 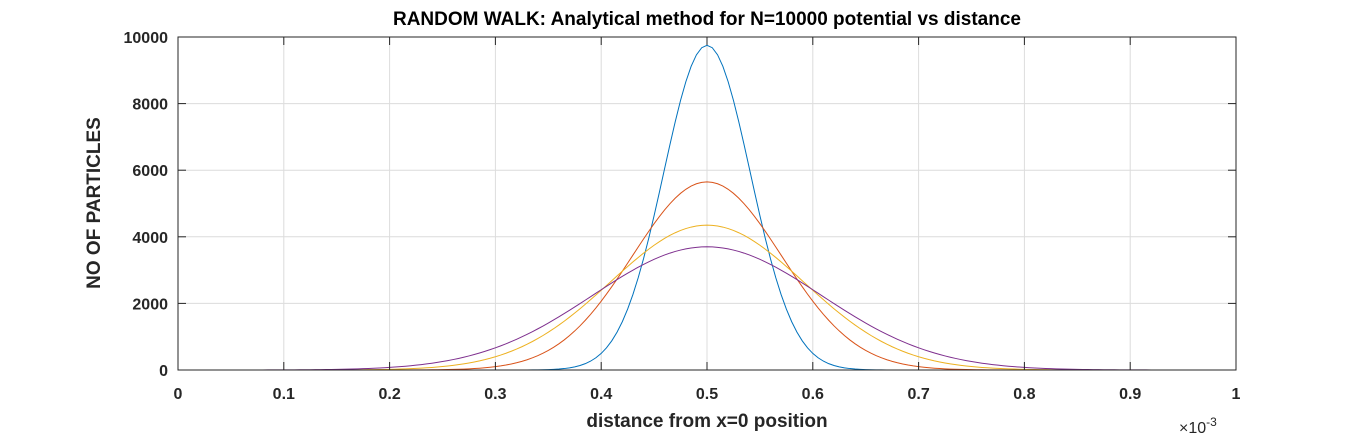 What do you see at coordinates (1192, 428) in the screenshot?
I see `x-exponent-base: ×10` at bounding box center [1192, 428].